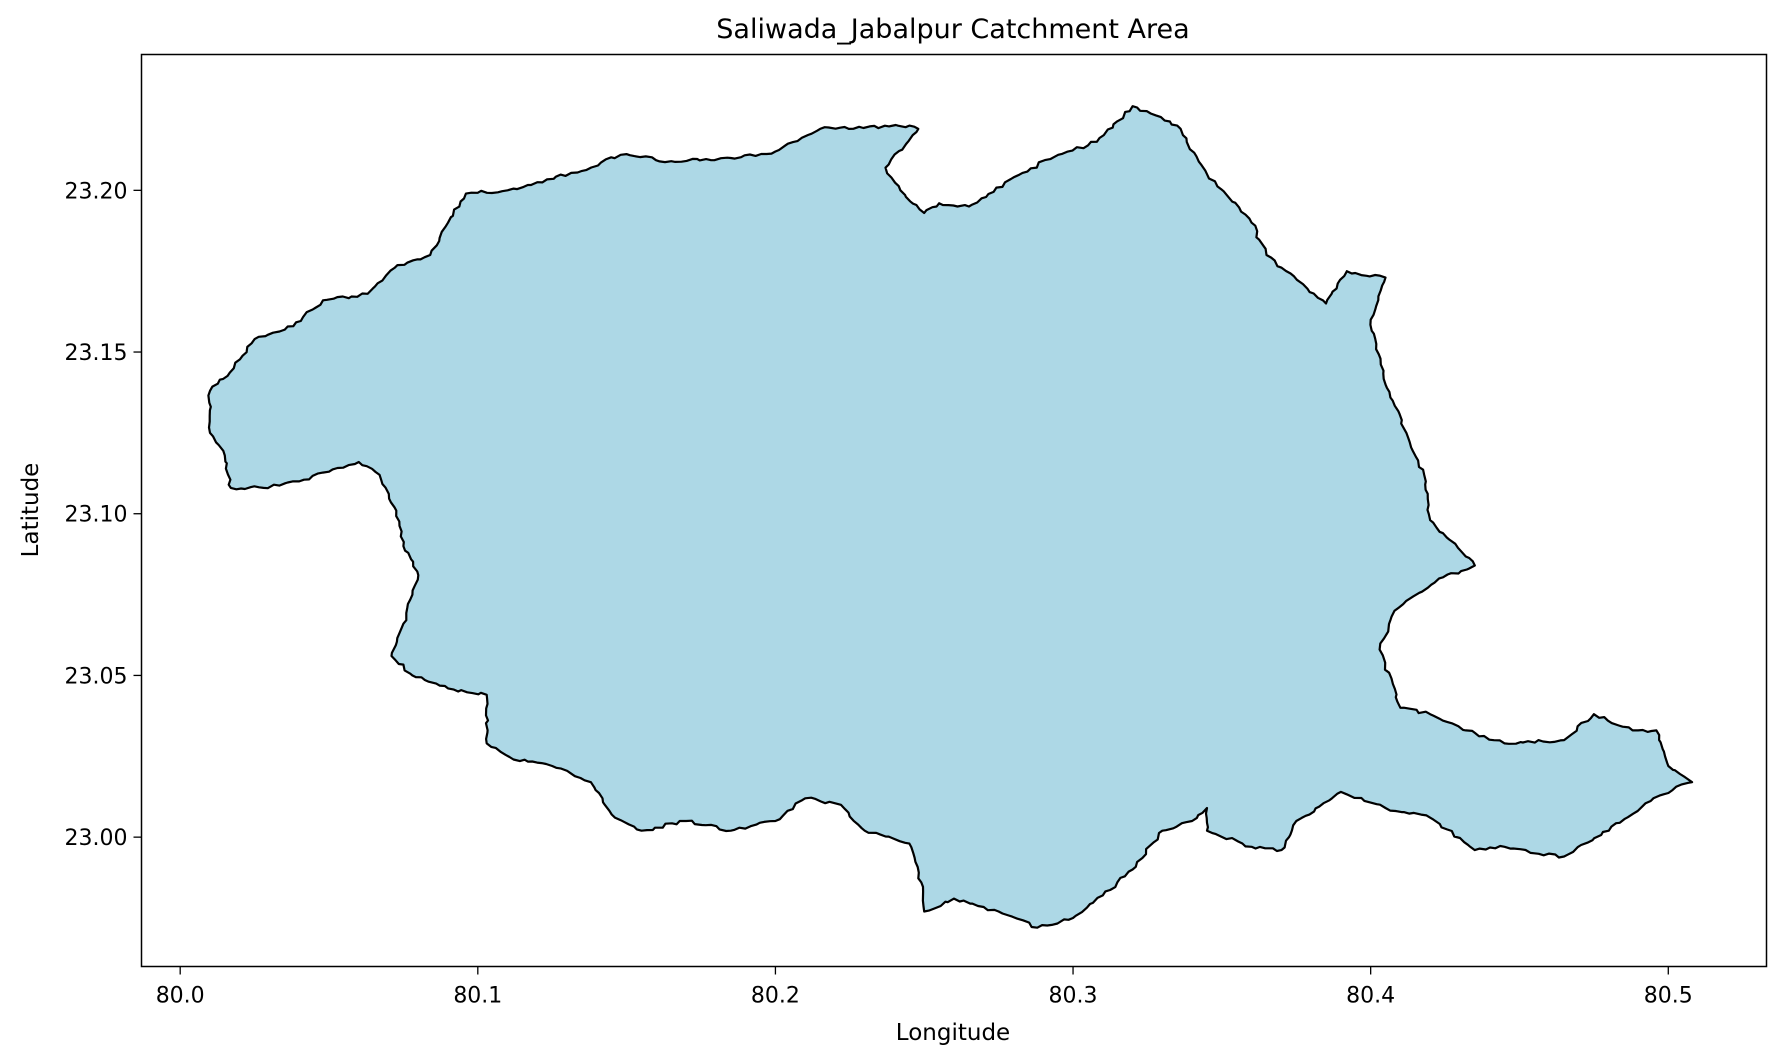  I want to click on y-tick-label: 23.05, so click(96, 676).